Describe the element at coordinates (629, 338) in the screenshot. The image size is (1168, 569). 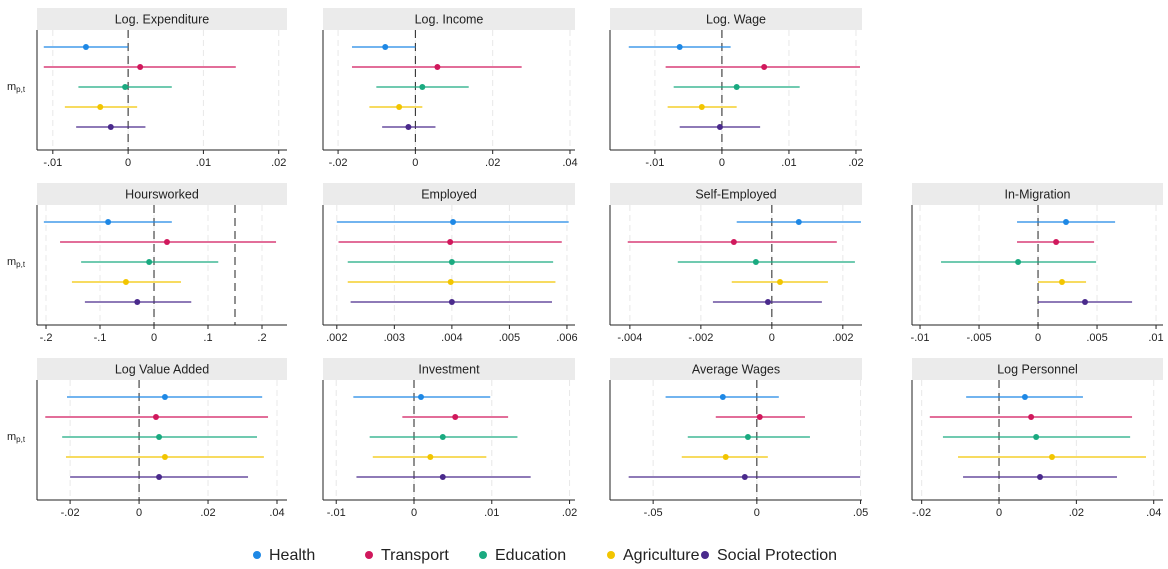
I see `x-tick-label: -.004` at that location.